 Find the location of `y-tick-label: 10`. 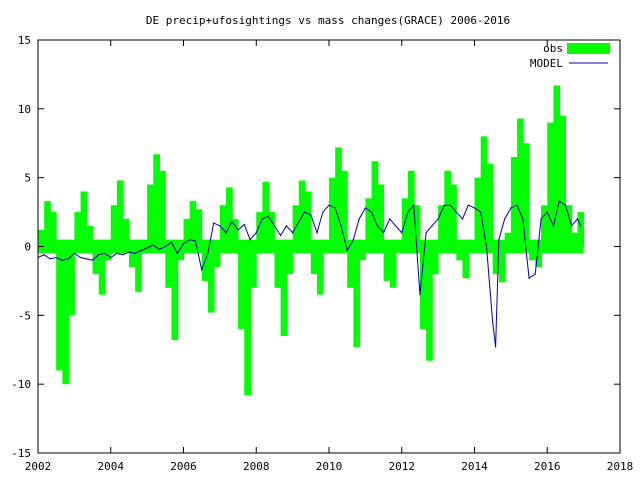

y-tick-label: 10 is located at coordinates (24, 109).